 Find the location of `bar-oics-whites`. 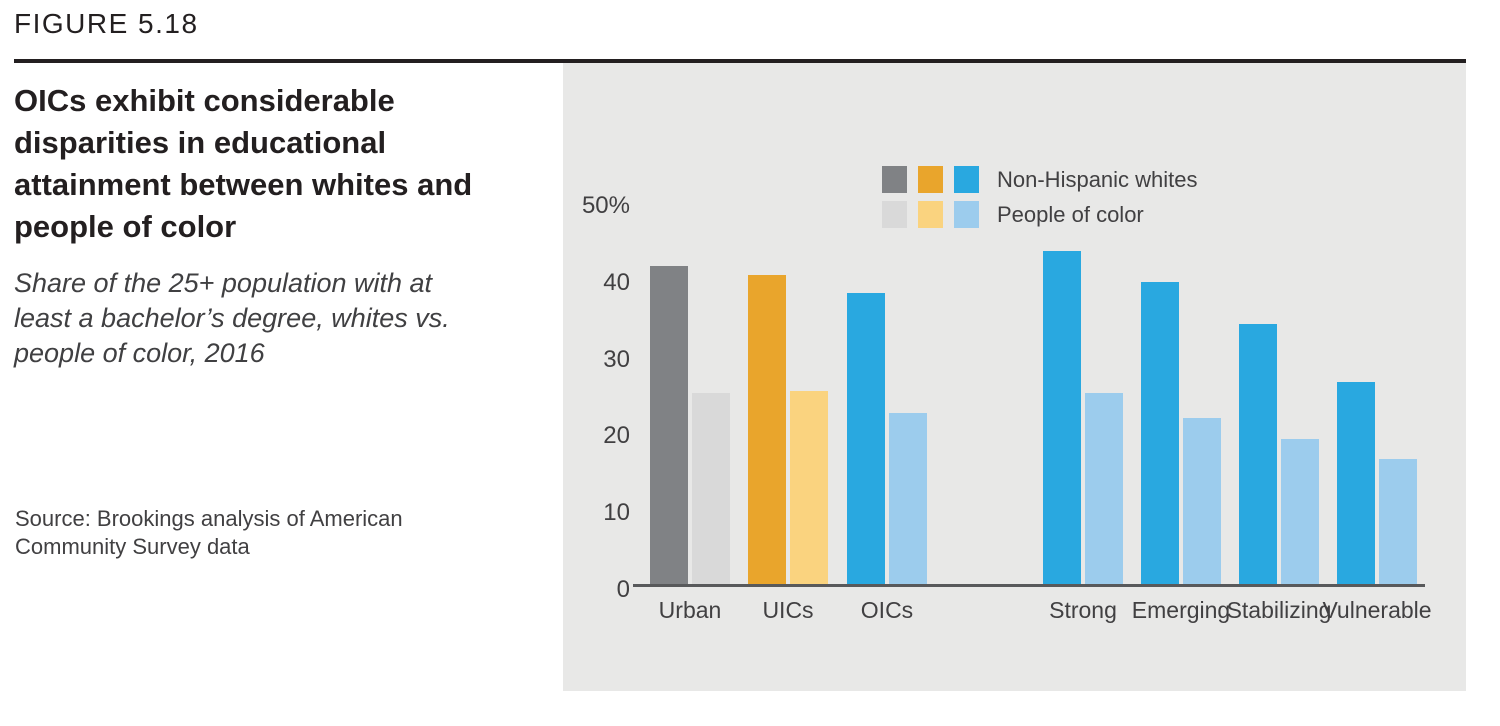

bar-oics-whites is located at coordinates (866, 439).